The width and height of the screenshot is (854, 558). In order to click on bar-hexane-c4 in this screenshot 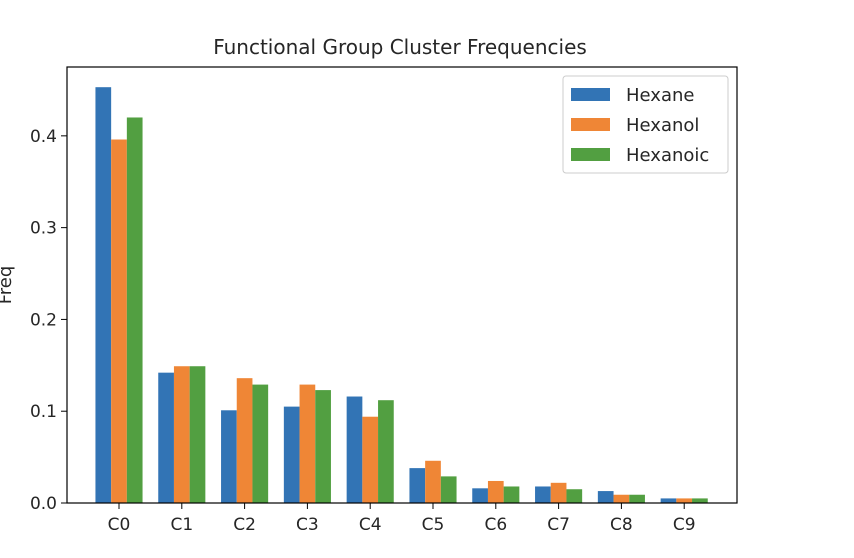, I will do `click(354, 449)`.